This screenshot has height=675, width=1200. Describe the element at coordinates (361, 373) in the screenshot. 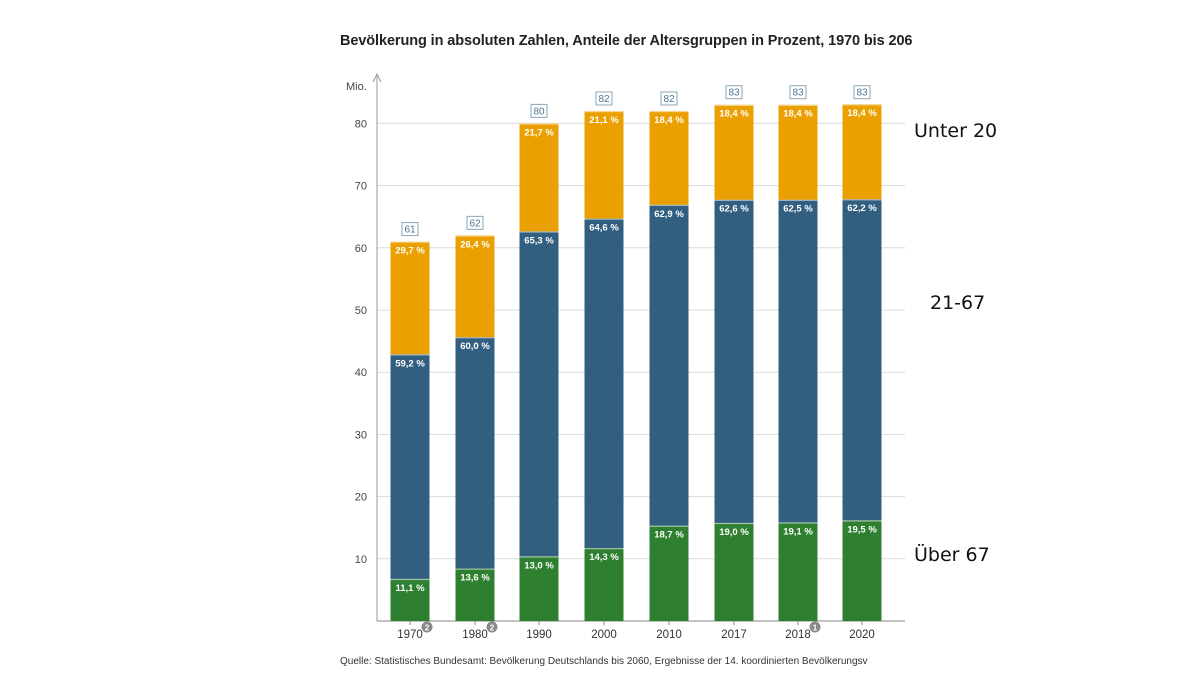

I see `y-tick-label: 40` at that location.